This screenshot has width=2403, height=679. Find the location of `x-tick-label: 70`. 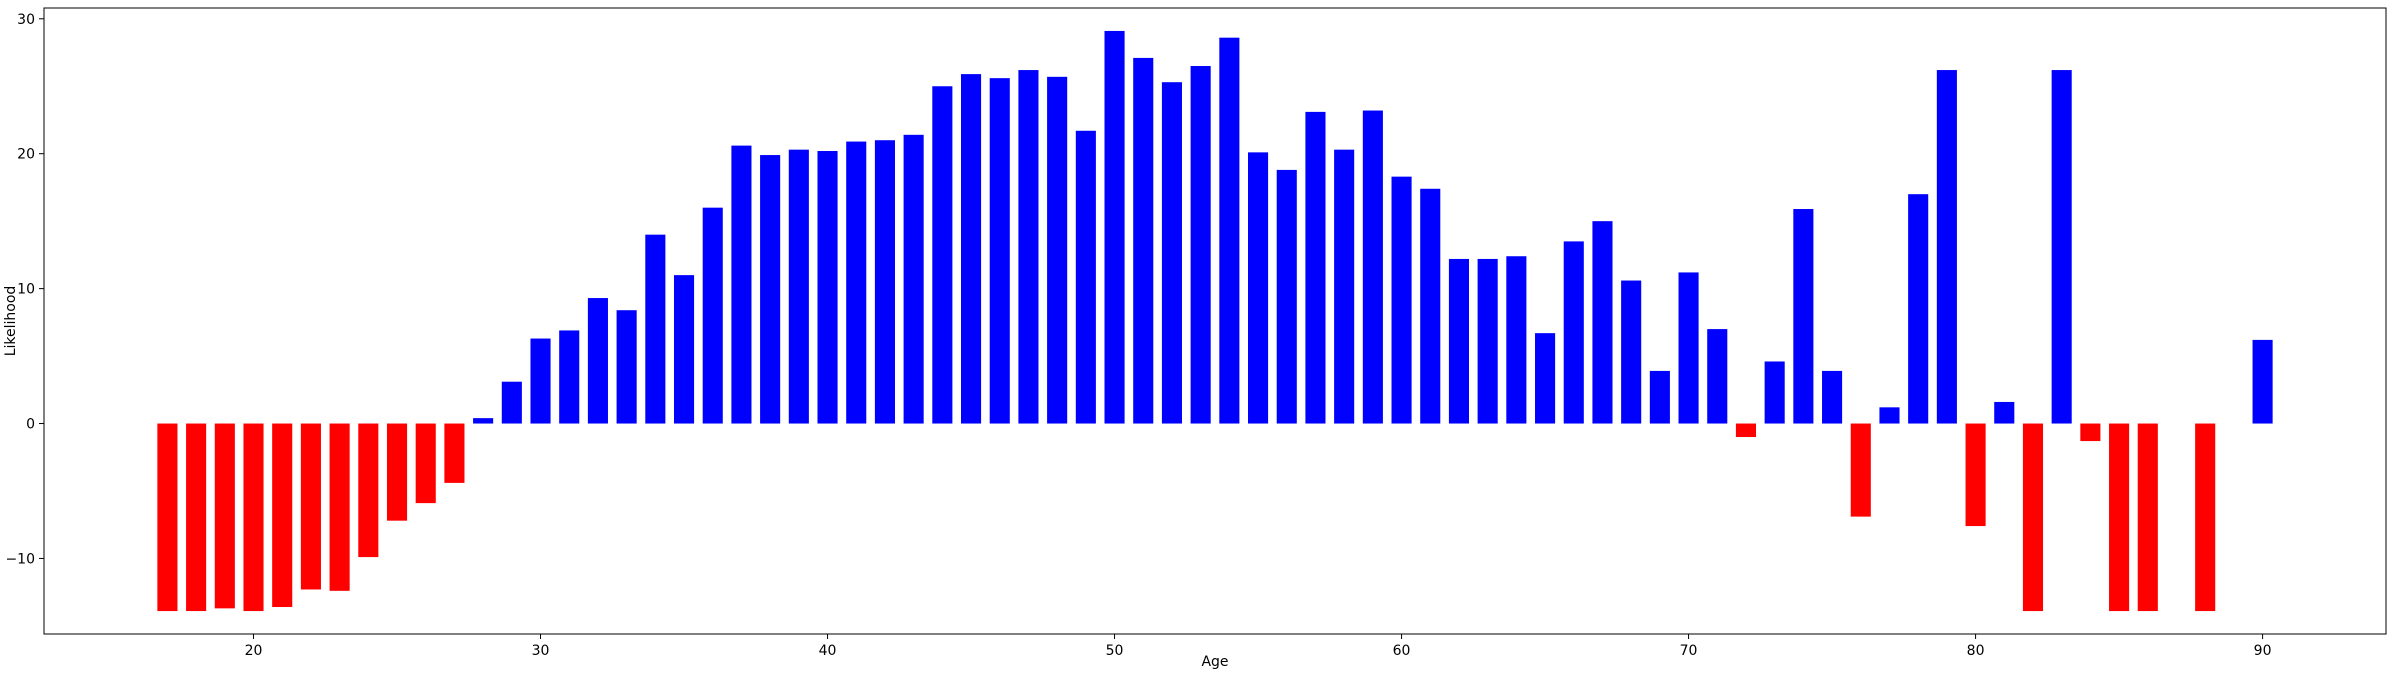

x-tick-label: 70 is located at coordinates (1689, 651).